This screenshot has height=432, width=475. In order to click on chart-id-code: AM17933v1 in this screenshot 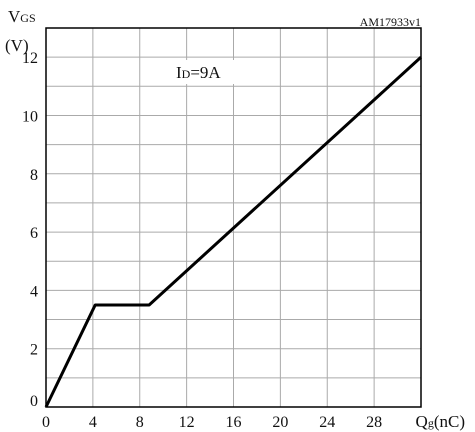, I will do `click(390, 22)`.